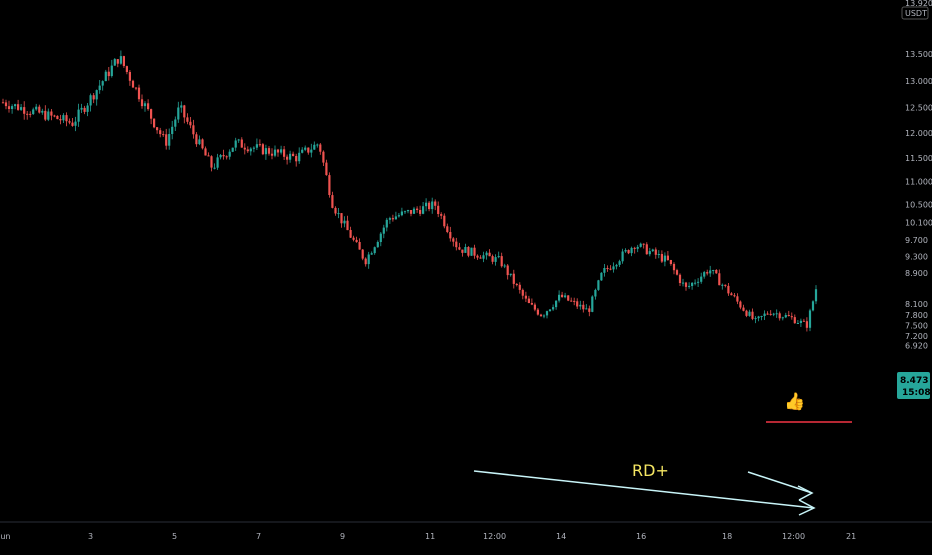  What do you see at coordinates (918, 182) in the screenshot?
I see `price-tick-label: 11.000` at bounding box center [918, 182].